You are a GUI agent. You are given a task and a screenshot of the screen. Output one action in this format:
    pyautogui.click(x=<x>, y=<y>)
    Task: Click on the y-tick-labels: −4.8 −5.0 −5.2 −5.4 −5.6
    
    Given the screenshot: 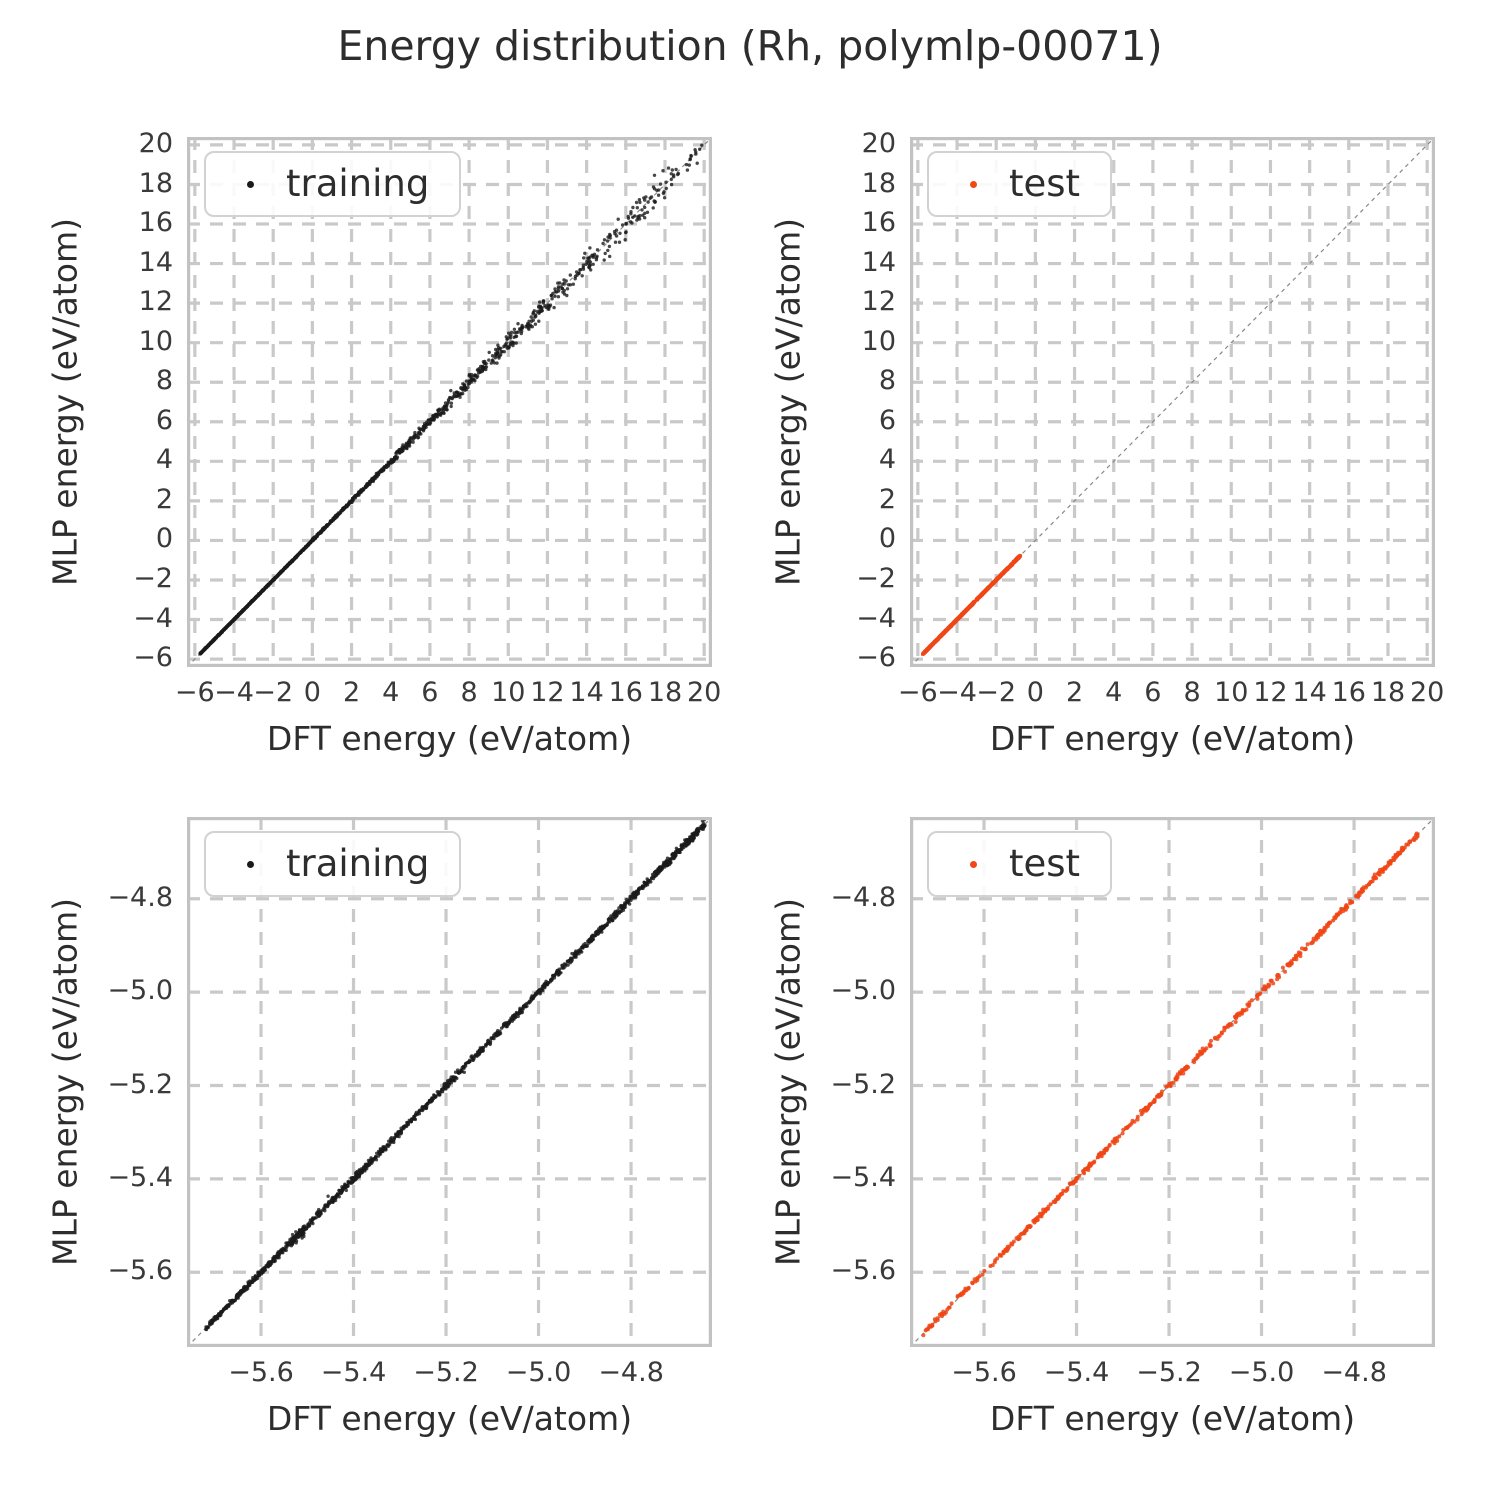 What is the action you would take?
    pyautogui.click(x=139, y=1082)
    